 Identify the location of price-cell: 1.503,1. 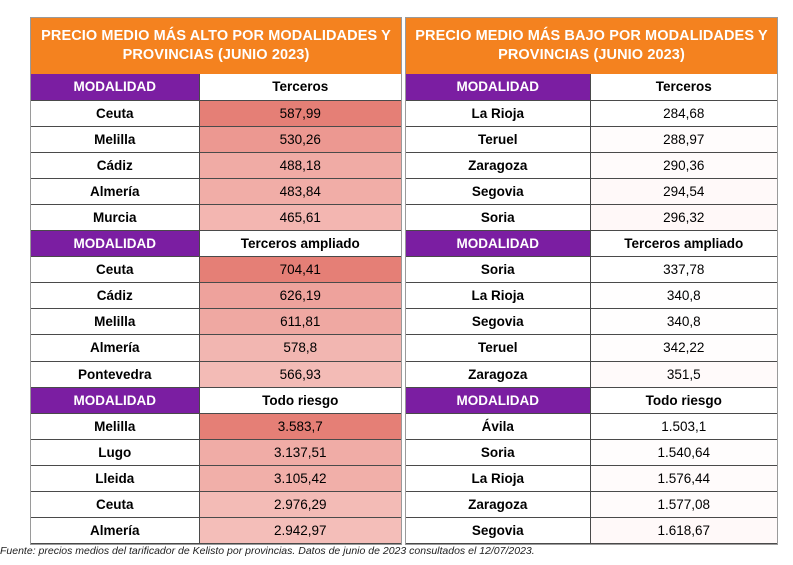
(683, 426).